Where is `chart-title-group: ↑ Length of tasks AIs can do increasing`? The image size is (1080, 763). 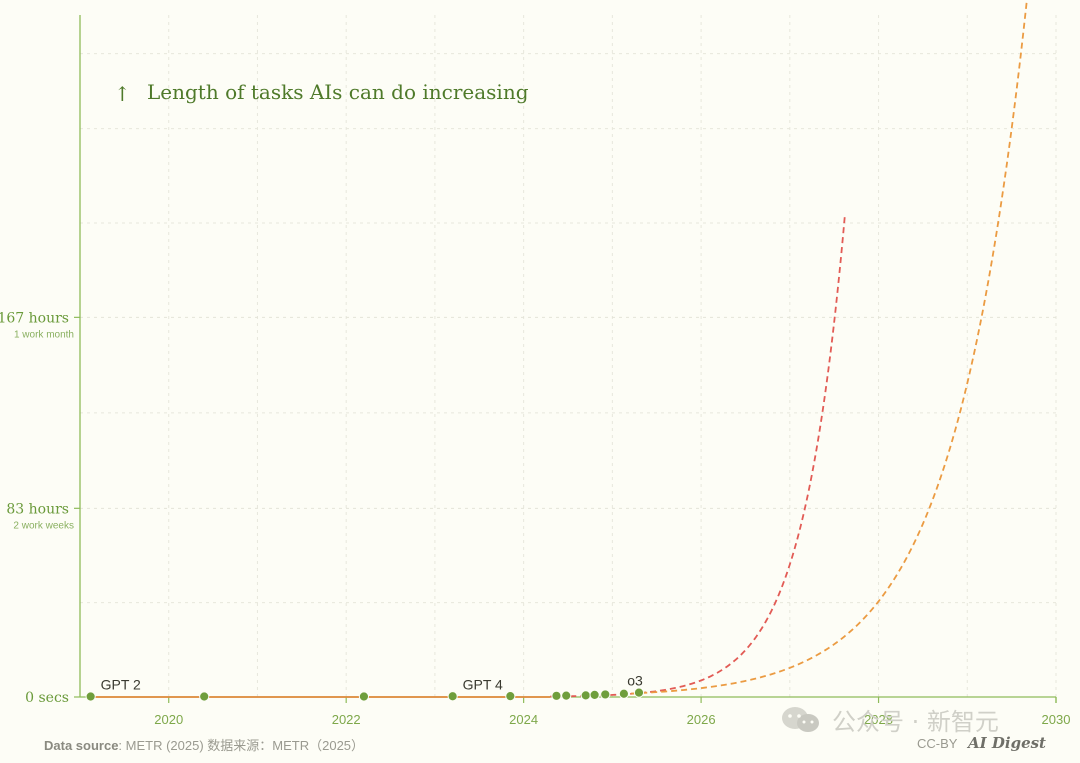
chart-title-group: ↑ Length of tasks AIs can do increasing is located at coordinates (321, 93).